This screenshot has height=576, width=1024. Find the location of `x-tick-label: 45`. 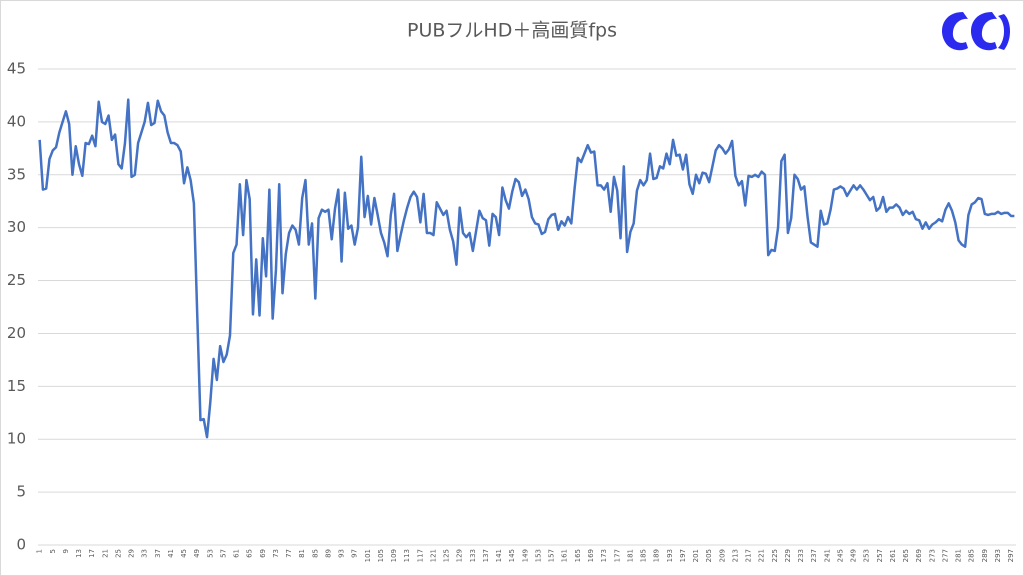

x-tick-label: 45 is located at coordinates (184, 553).